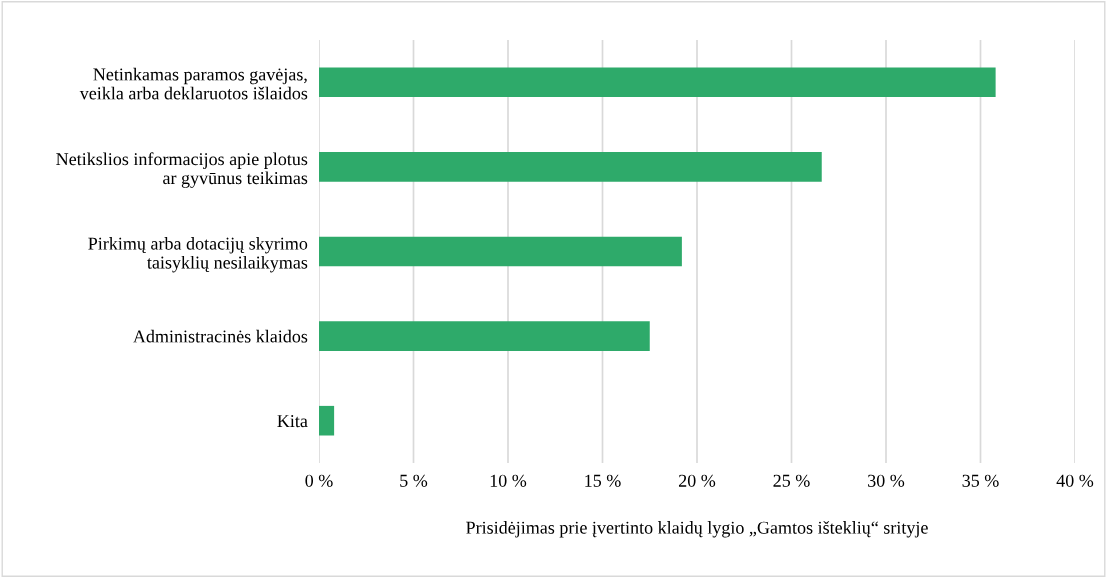 The height and width of the screenshot is (578, 1107). I want to click on y-tick-label: Pirkimų arba dotacijų skyrimo taisyklių nesilaikymas, so click(198, 255).